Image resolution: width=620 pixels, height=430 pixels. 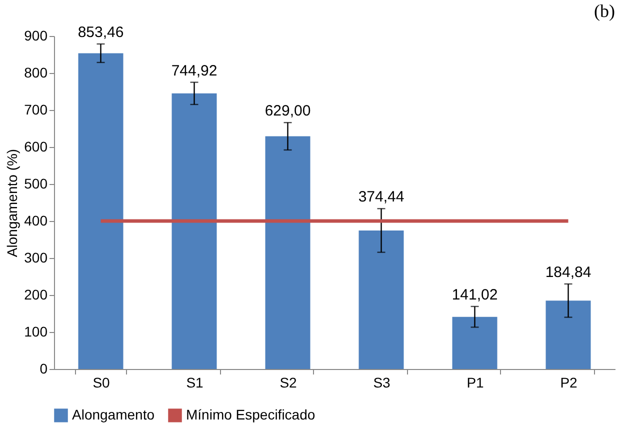 What do you see at coordinates (36, 146) in the screenshot?
I see `y-tick-label: 600` at bounding box center [36, 146].